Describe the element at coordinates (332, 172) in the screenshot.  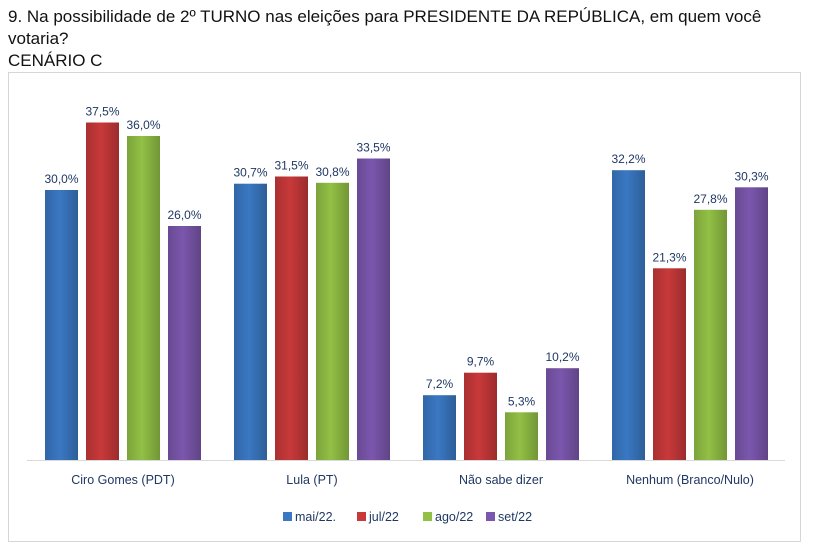
I see `data-label-2-3: 30,8%` at that location.